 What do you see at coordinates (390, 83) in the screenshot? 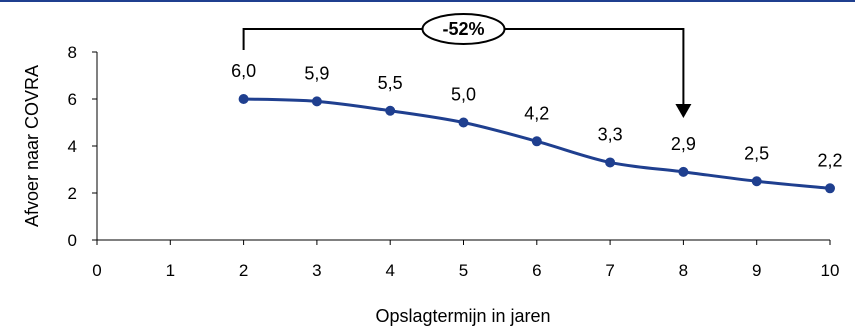
I see `data-label: 5,5` at bounding box center [390, 83].